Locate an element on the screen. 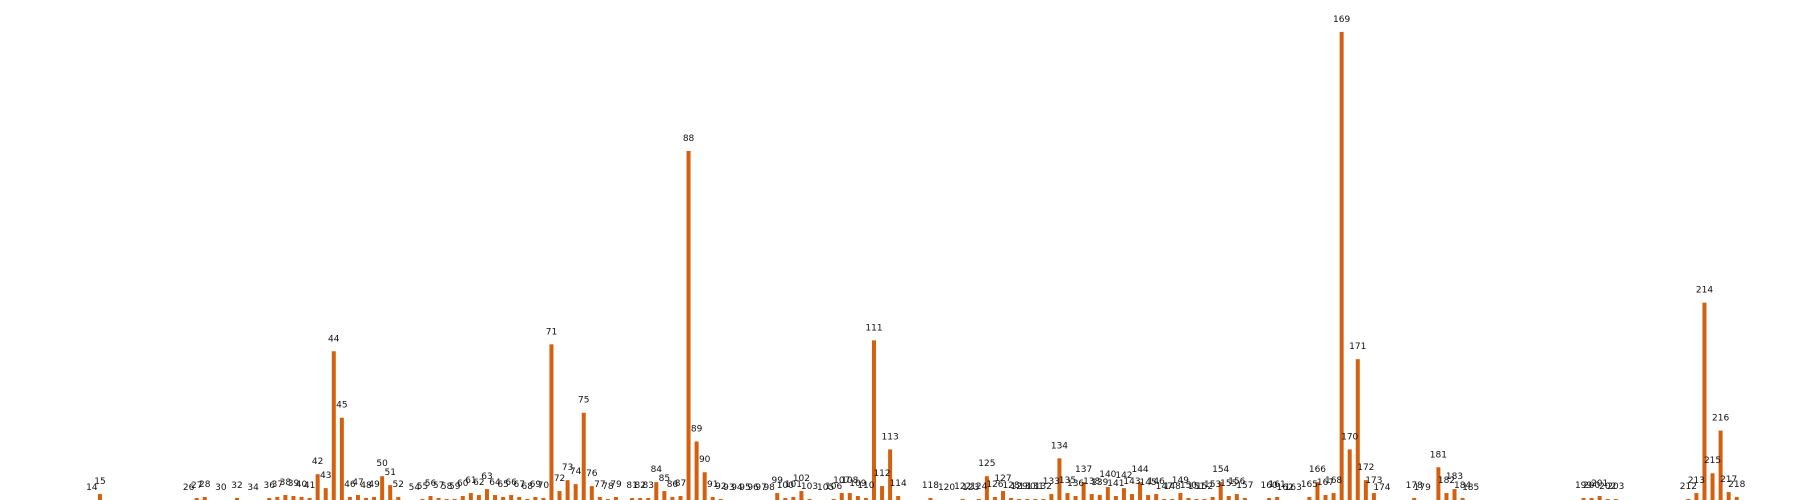 The width and height of the screenshot is (1800, 500). bar-label-162: 162 is located at coordinates (1285, 488).